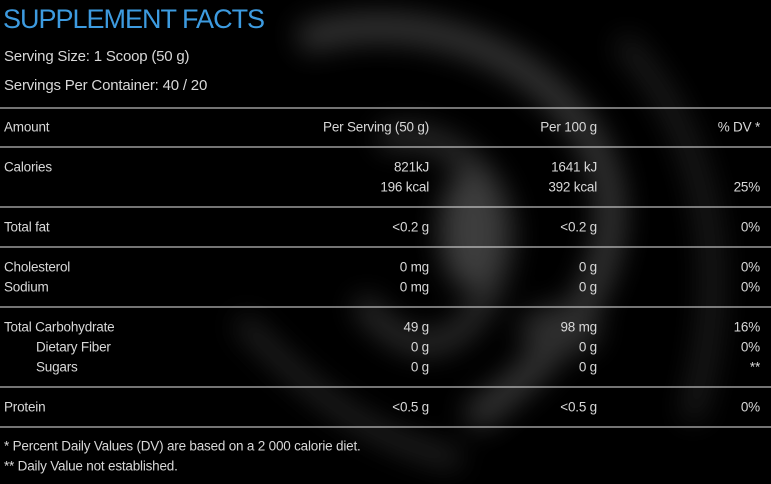  I want to click on cell: 25%, so click(747, 187).